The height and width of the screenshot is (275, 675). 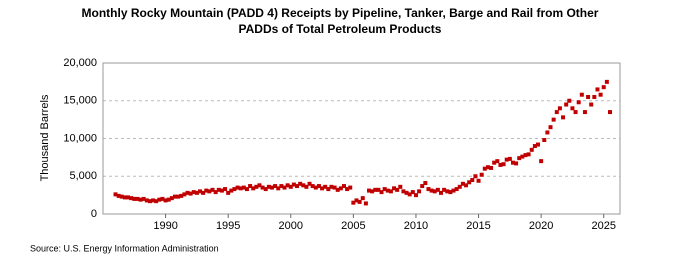 What do you see at coordinates (416, 226) in the screenshot?
I see `x-tick-label: 2010` at bounding box center [416, 226].